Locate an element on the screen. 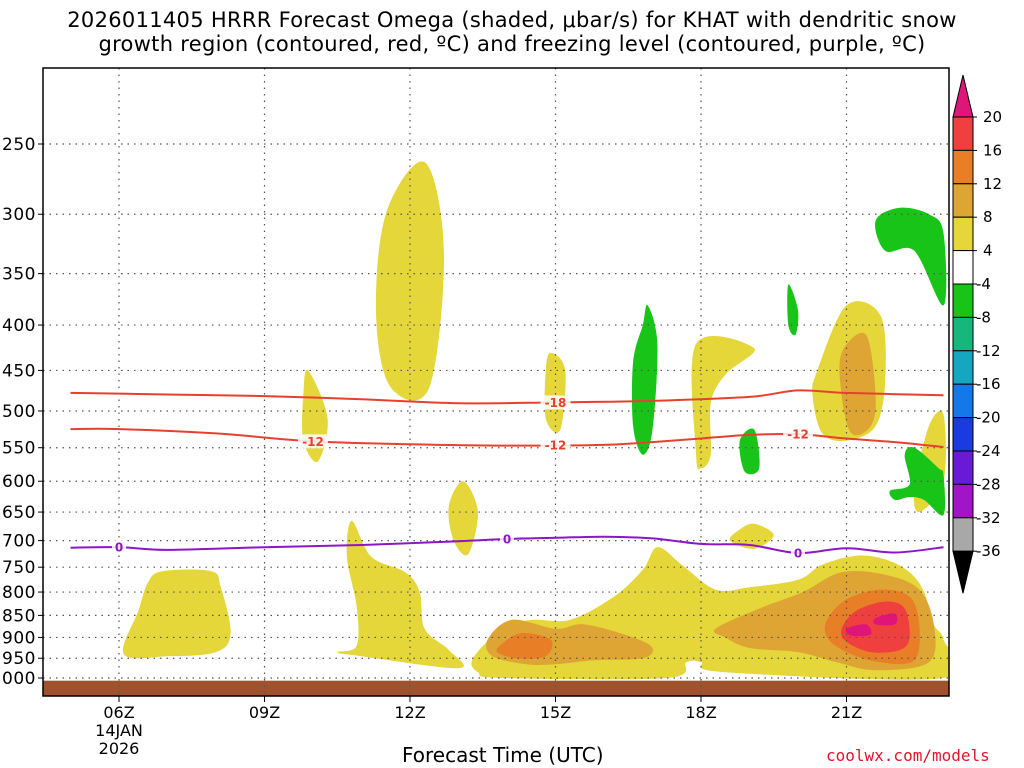  ytick-label-500: 500 is located at coordinates (19, 412).